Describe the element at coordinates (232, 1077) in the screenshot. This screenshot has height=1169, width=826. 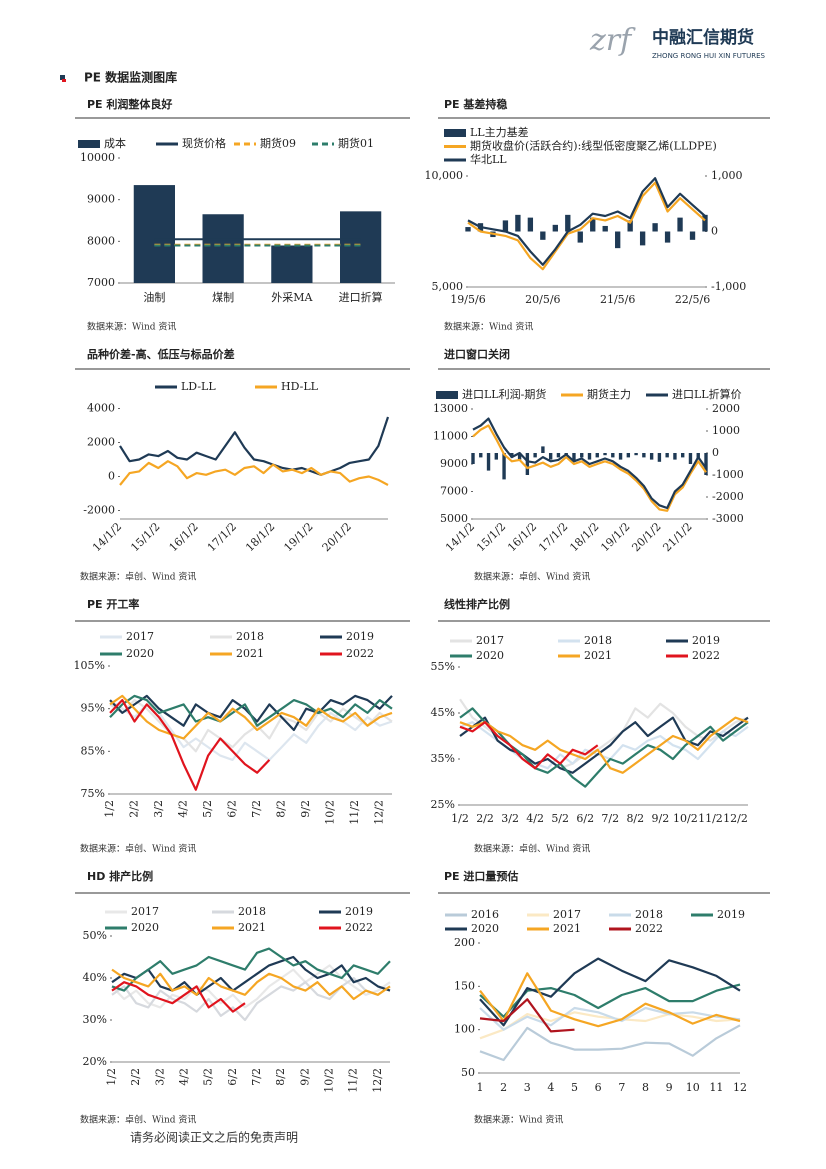
I see `x-tick-label: 6/2` at that location.